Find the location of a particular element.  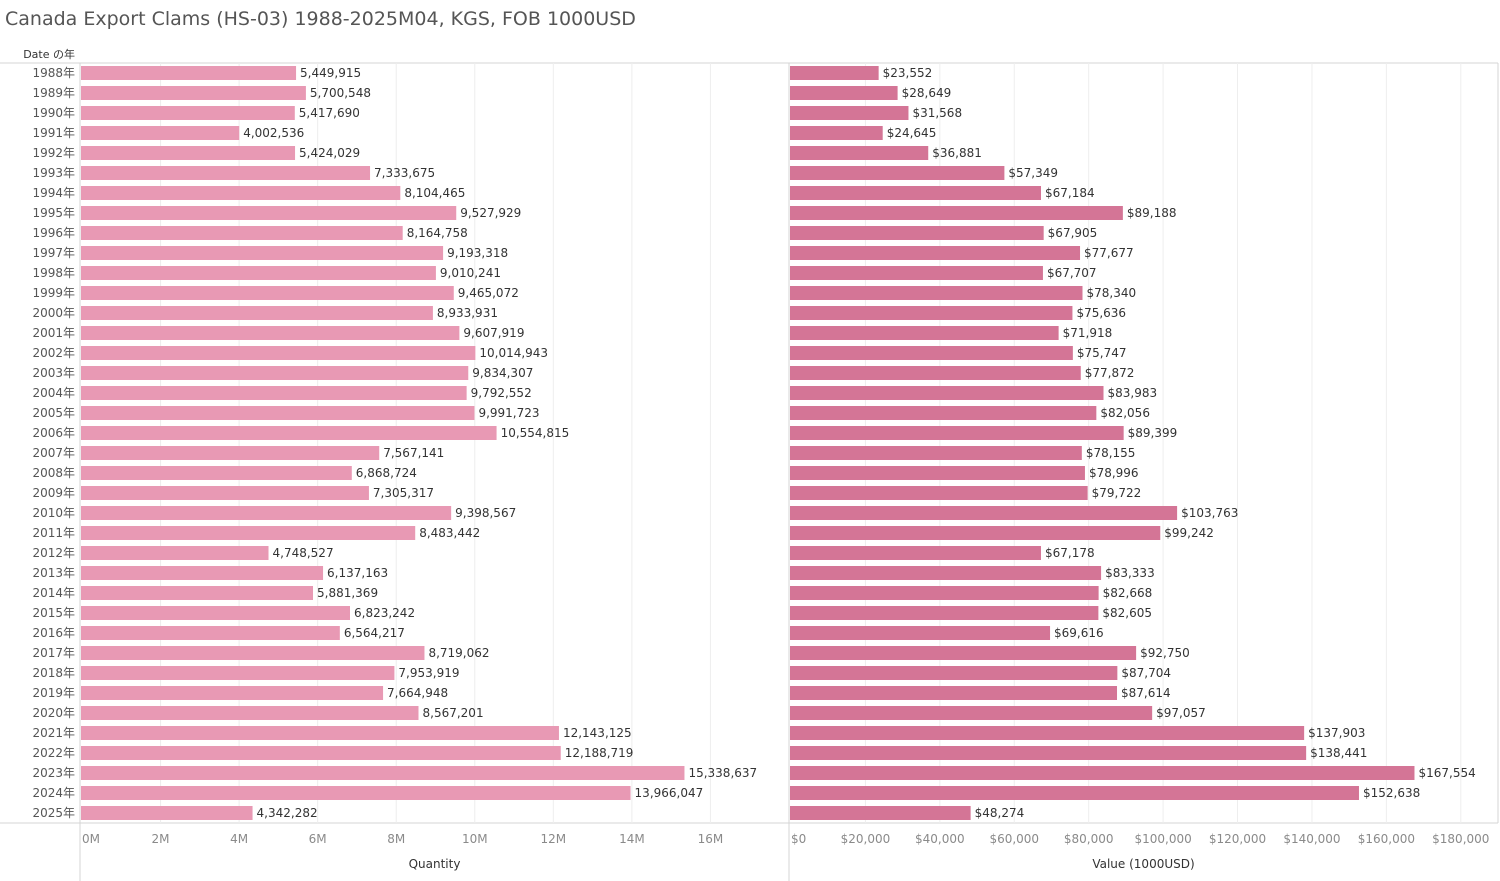

data-label: $57,349 is located at coordinates (1033, 173).